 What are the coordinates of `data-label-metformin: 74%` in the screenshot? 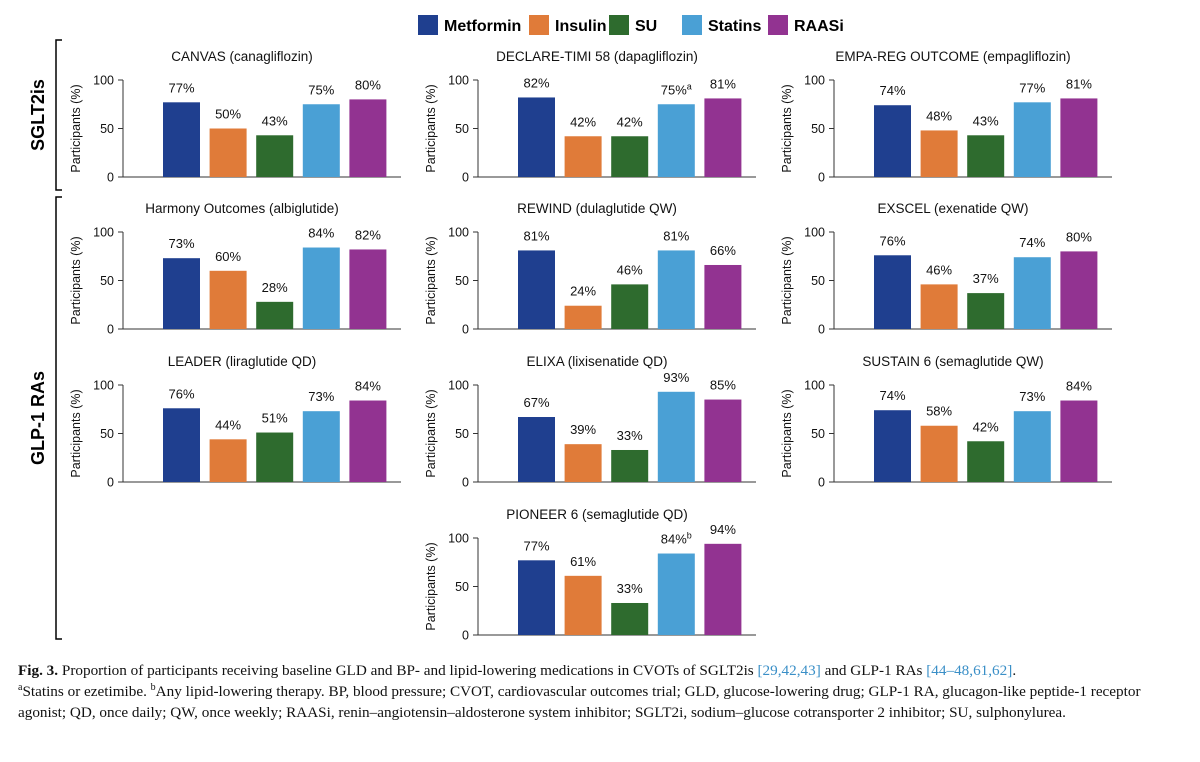 It's located at (892, 395).